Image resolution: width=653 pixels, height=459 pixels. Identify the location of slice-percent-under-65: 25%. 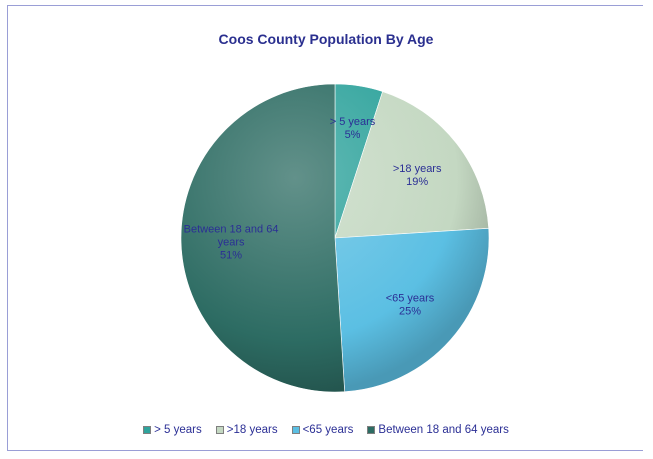
(410, 312).